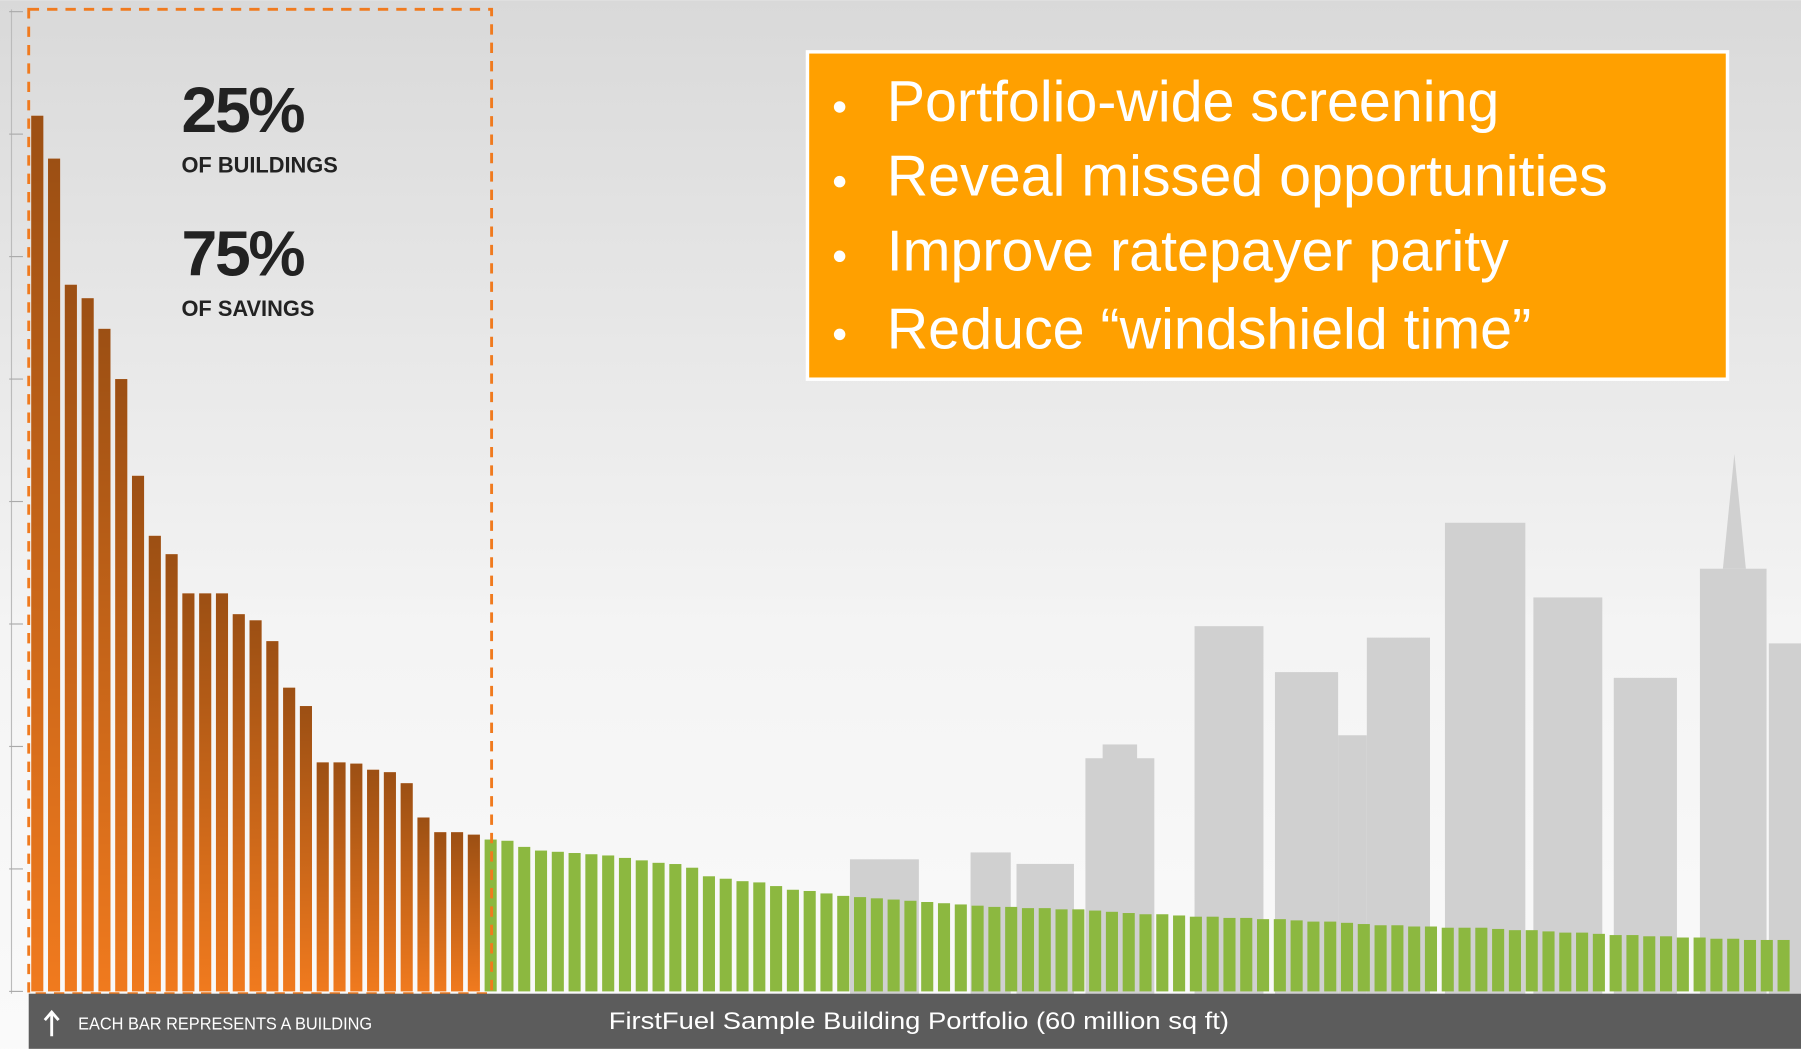 This screenshot has width=1801, height=1049. Describe the element at coordinates (242, 254) in the screenshot. I see `annotation: 75%` at that location.